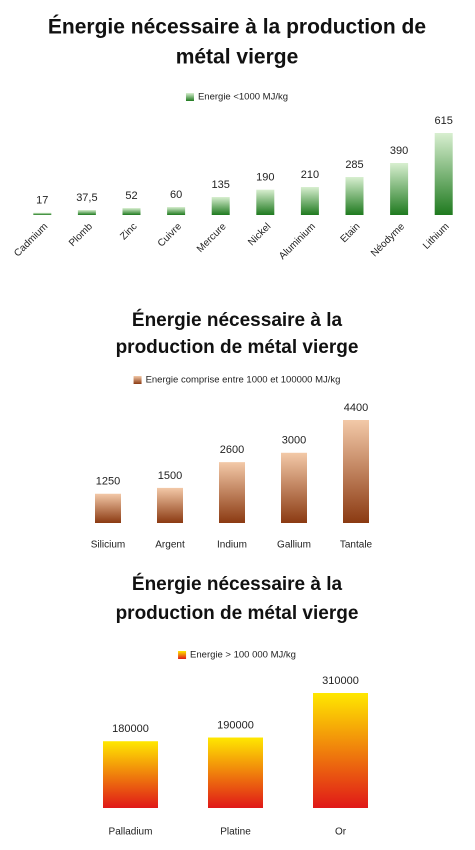 The height and width of the screenshot is (850, 475). What do you see at coordinates (351, 233) in the screenshot?
I see `x-tick-label: Etain` at bounding box center [351, 233].